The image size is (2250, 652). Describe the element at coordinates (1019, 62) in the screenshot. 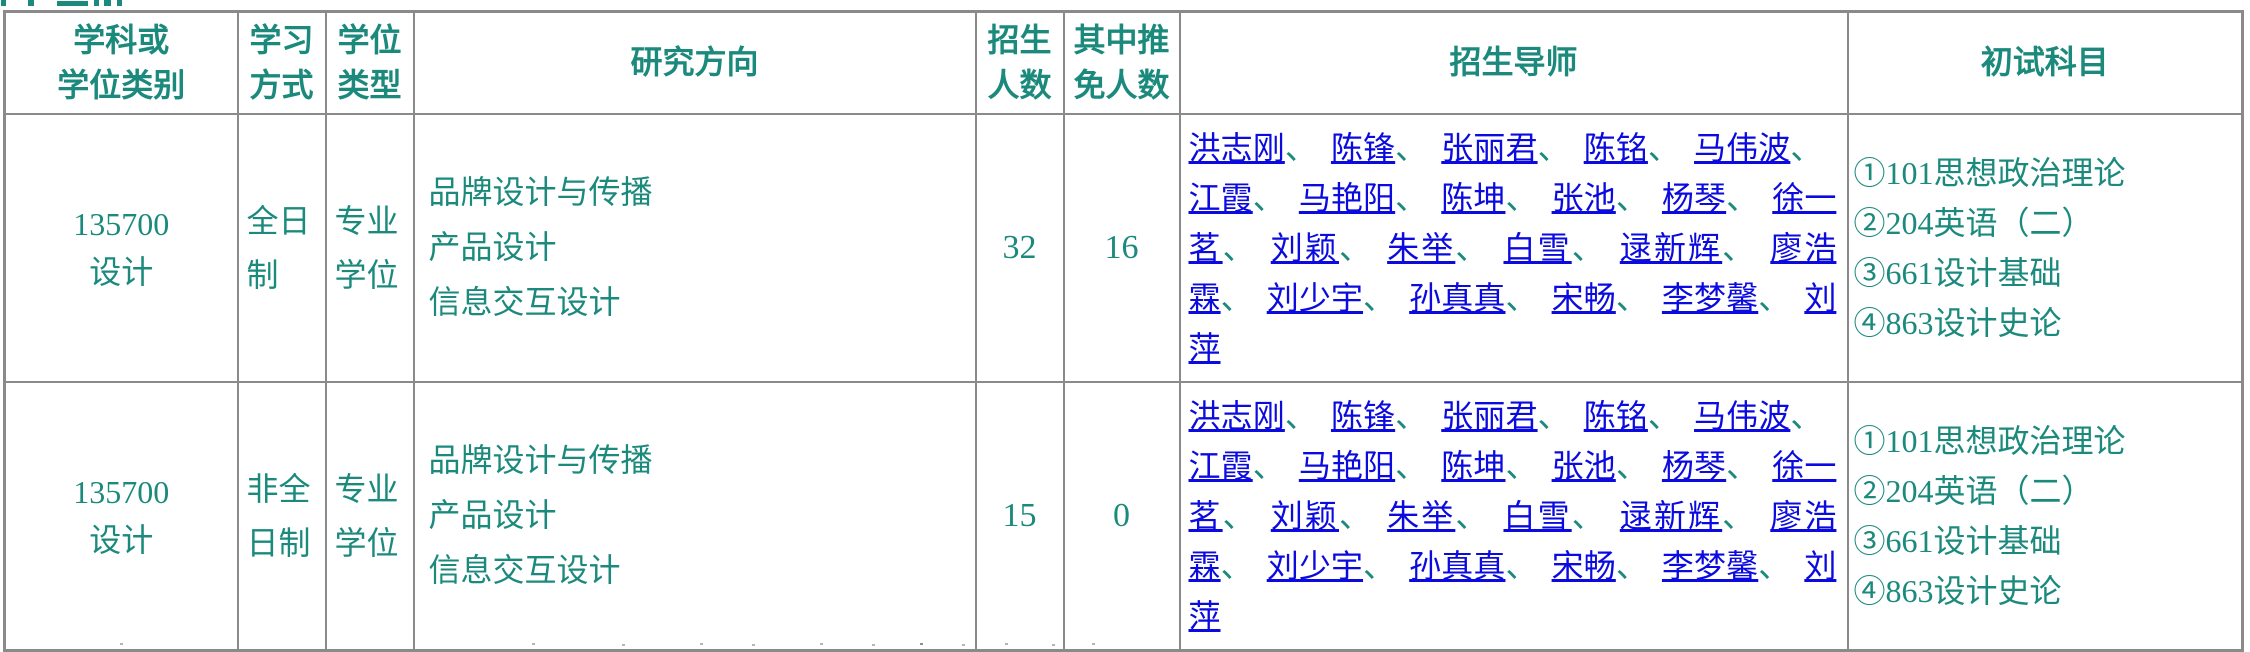

I see `col-header-enroll-count: 招生 人数` at that location.